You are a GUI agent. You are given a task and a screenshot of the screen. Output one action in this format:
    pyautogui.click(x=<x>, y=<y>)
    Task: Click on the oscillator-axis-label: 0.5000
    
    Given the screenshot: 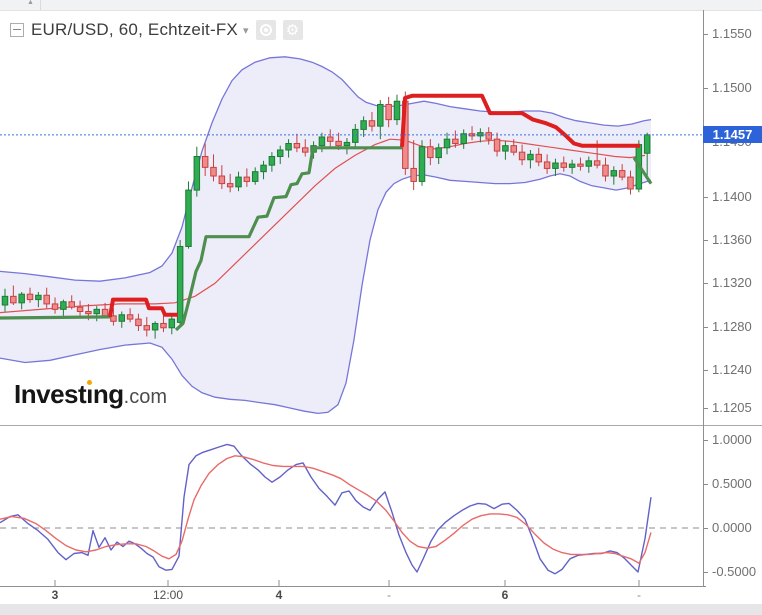 What is the action you would take?
    pyautogui.click(x=732, y=483)
    